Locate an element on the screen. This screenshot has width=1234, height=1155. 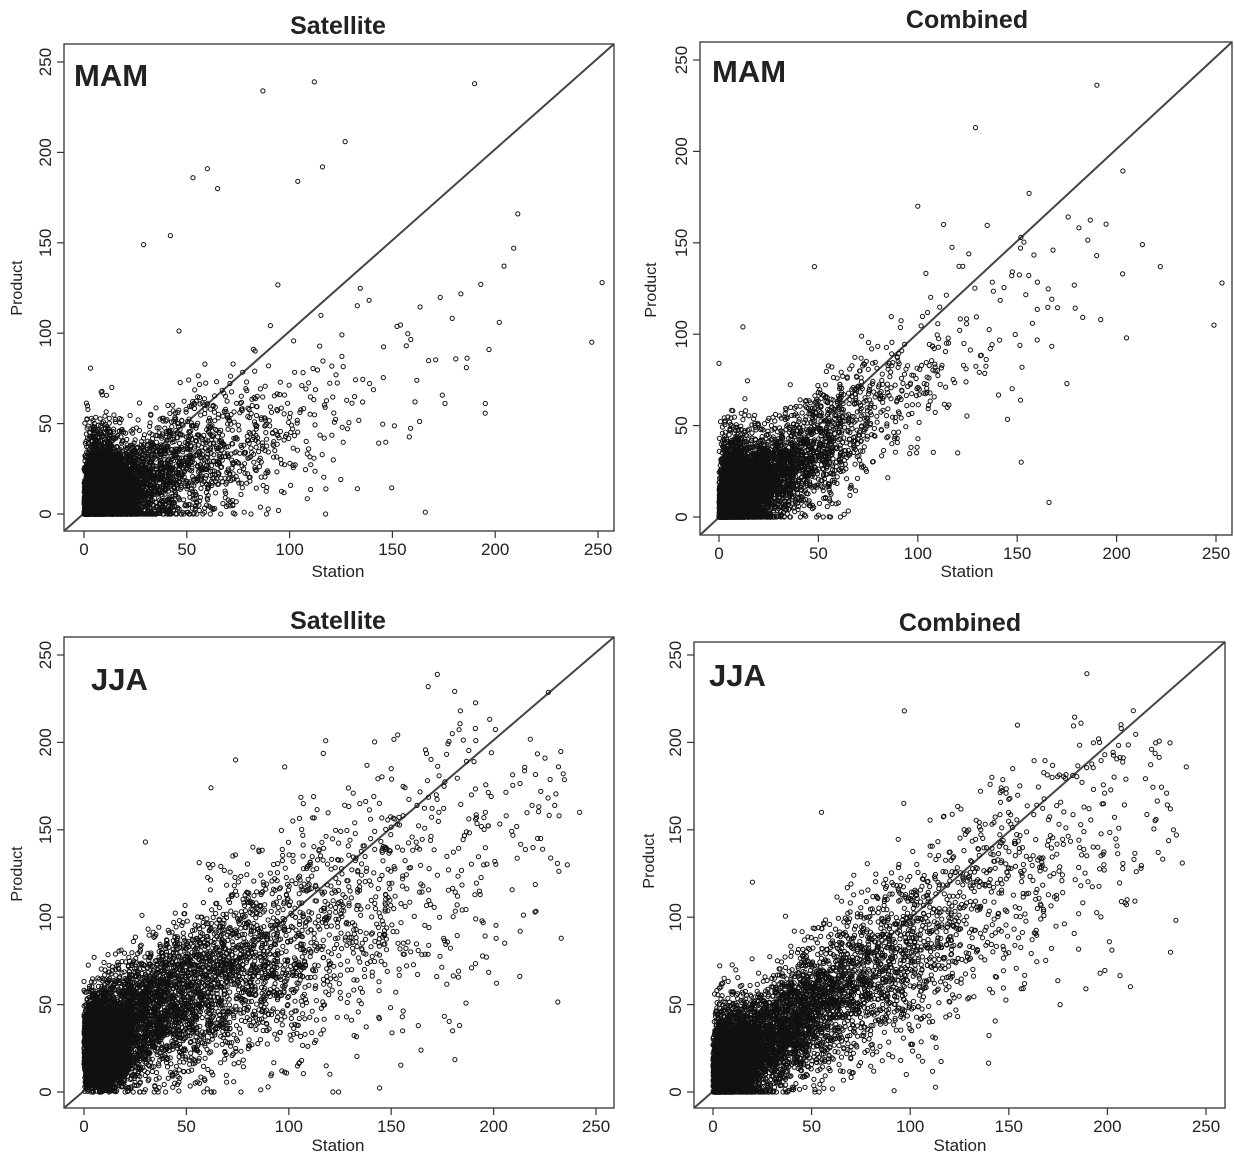
y-tick-label: 50 is located at coordinates (45, 423).